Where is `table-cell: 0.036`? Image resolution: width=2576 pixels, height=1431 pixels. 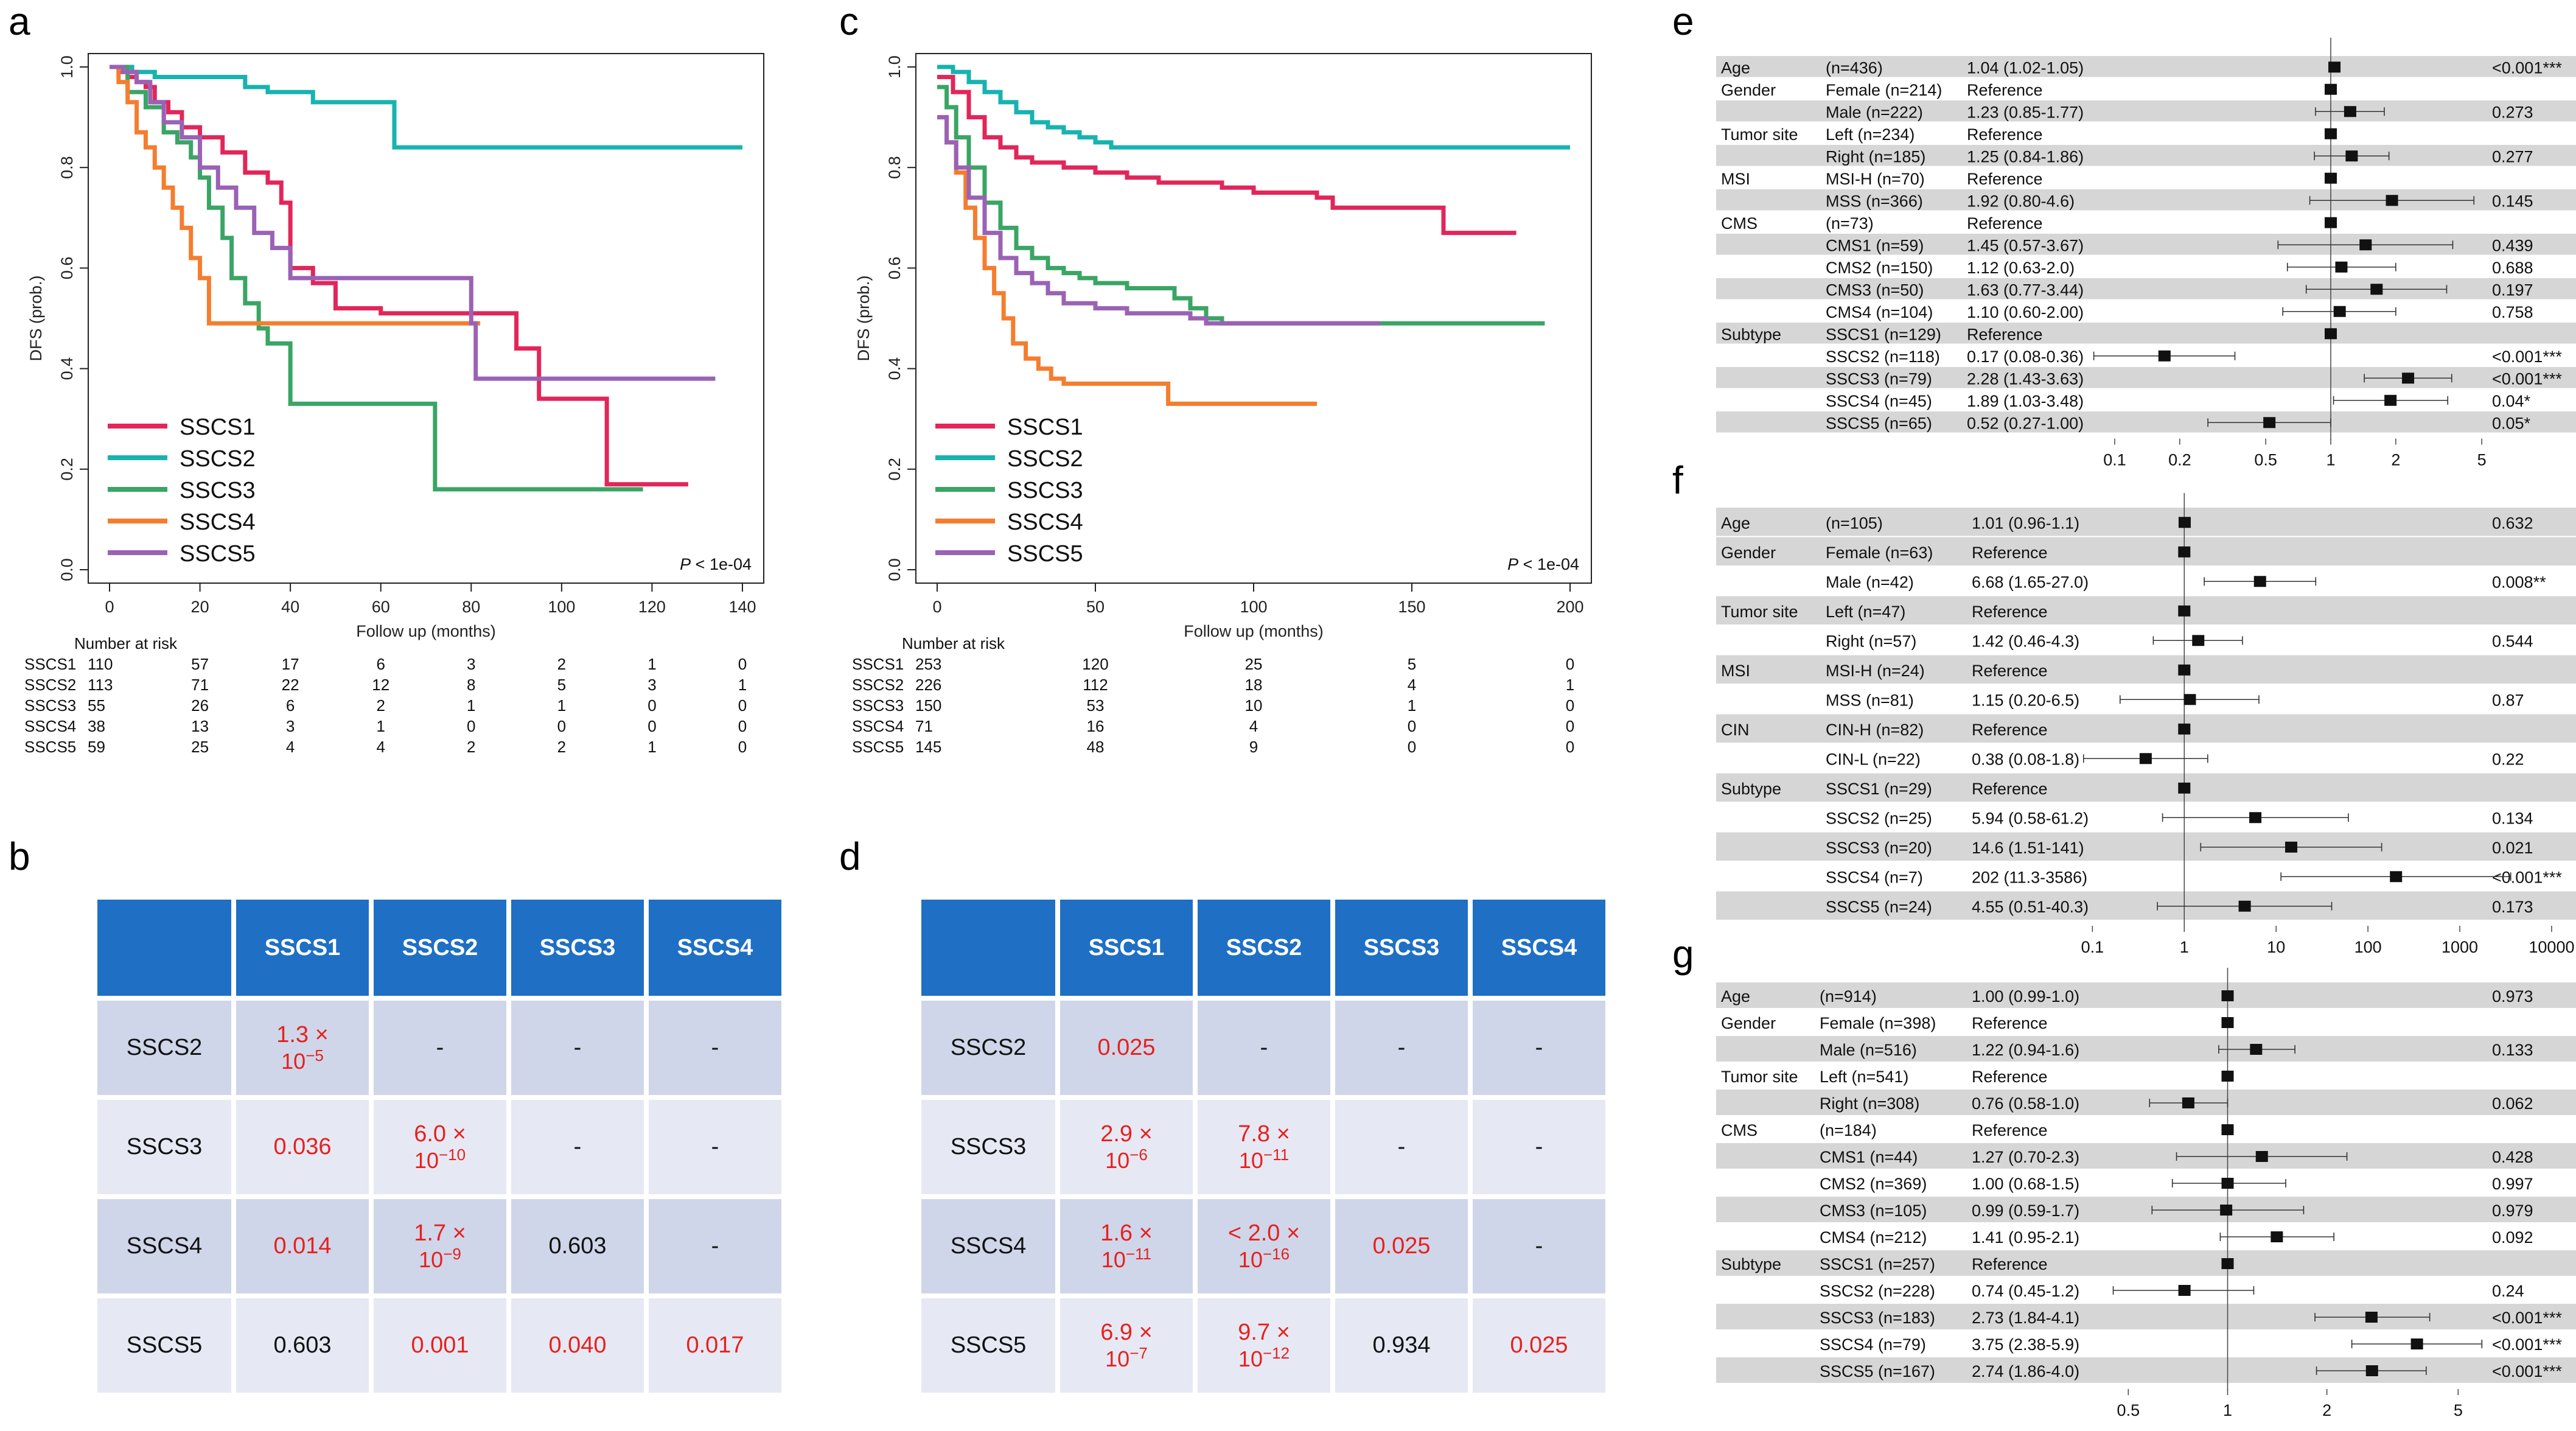
table-cell: 0.036 is located at coordinates (302, 1147).